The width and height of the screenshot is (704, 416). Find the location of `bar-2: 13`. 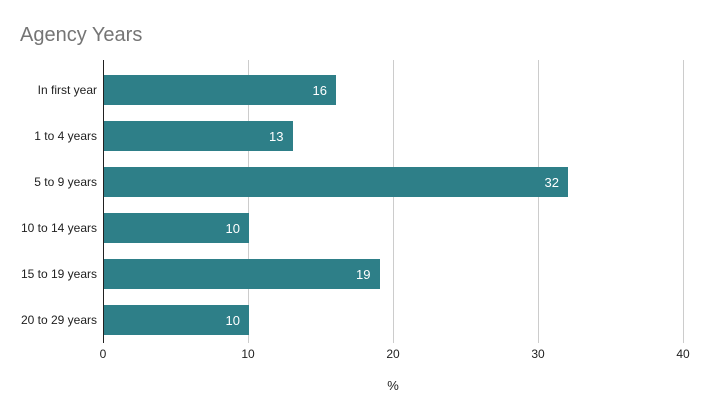

bar-2: 13 is located at coordinates (198, 136).